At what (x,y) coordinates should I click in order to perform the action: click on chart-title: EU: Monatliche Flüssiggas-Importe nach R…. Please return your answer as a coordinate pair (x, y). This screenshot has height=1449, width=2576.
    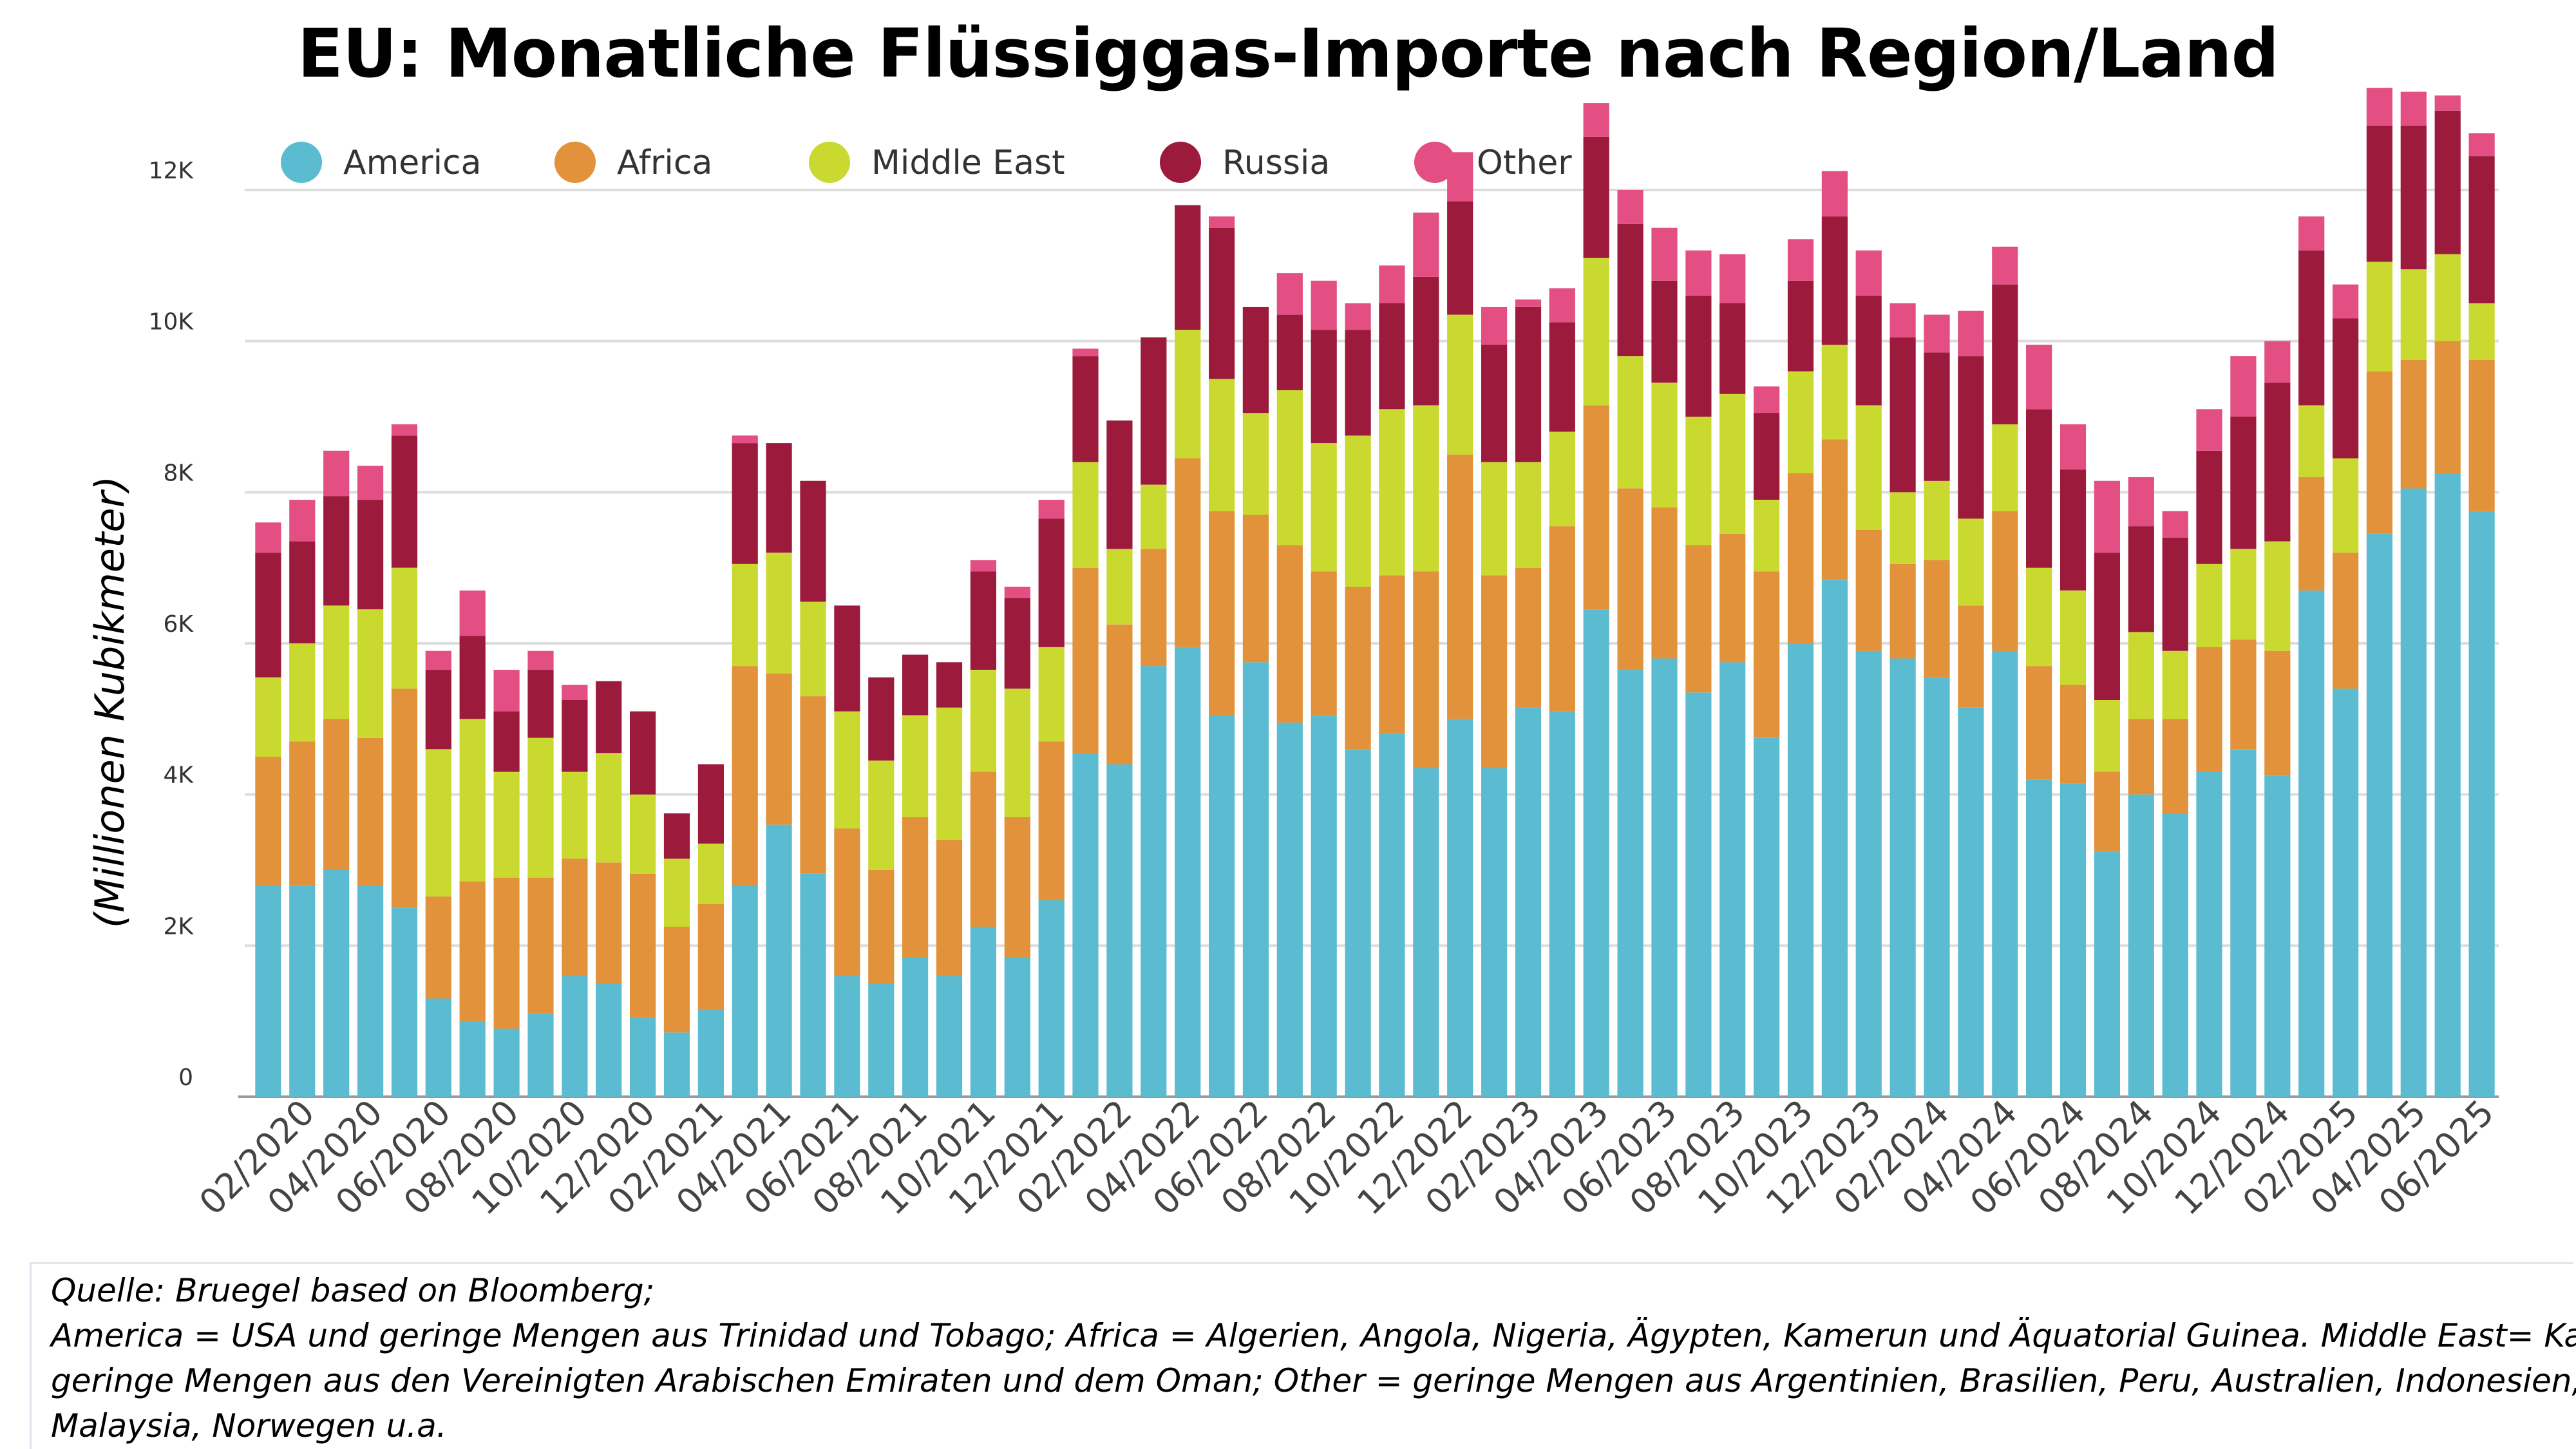
    Looking at the image, I should click on (1288, 54).